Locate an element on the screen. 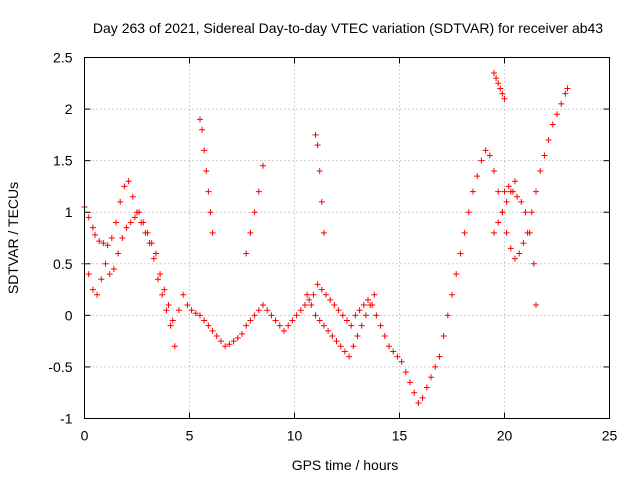 The height and width of the screenshot is (480, 640). data-point-track-g is located at coordinates (502, 93).